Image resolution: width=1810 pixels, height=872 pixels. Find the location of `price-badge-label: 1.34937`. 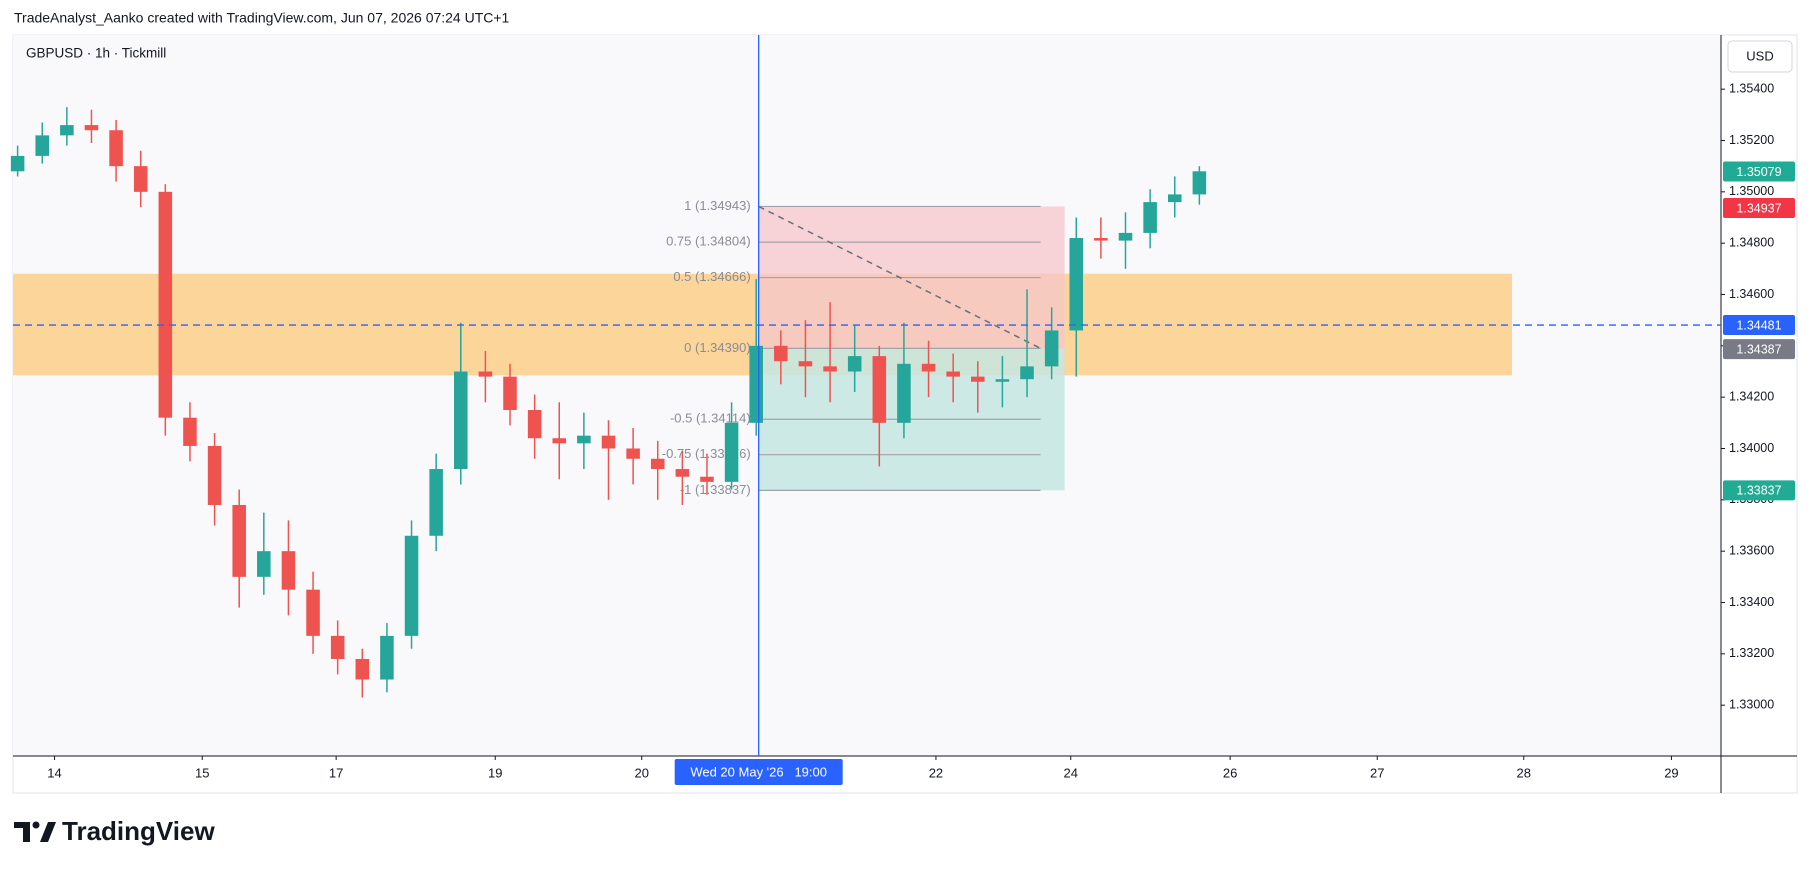

price-badge-label: 1.34937 is located at coordinates (1758, 208).